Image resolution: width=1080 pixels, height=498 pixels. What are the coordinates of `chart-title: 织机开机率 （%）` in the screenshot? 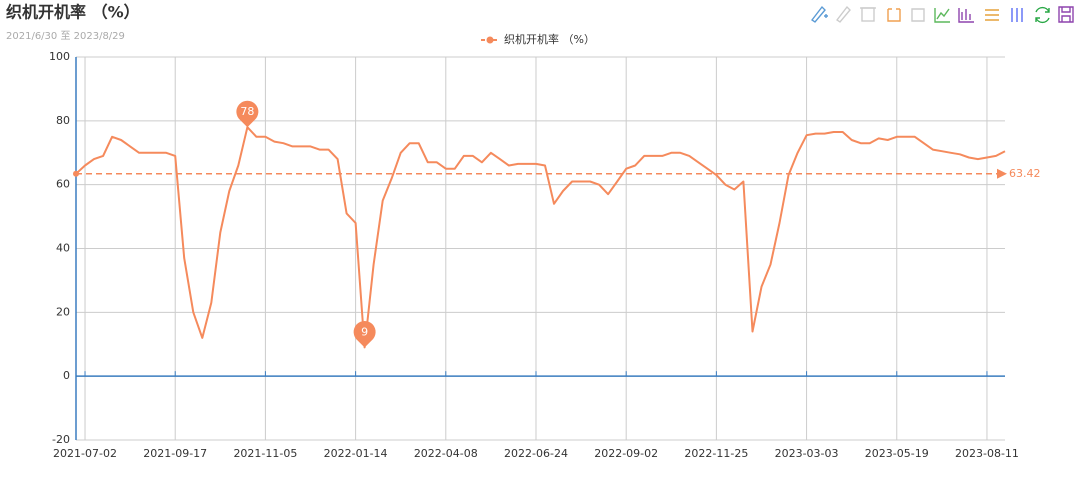 It's located at (73, 12).